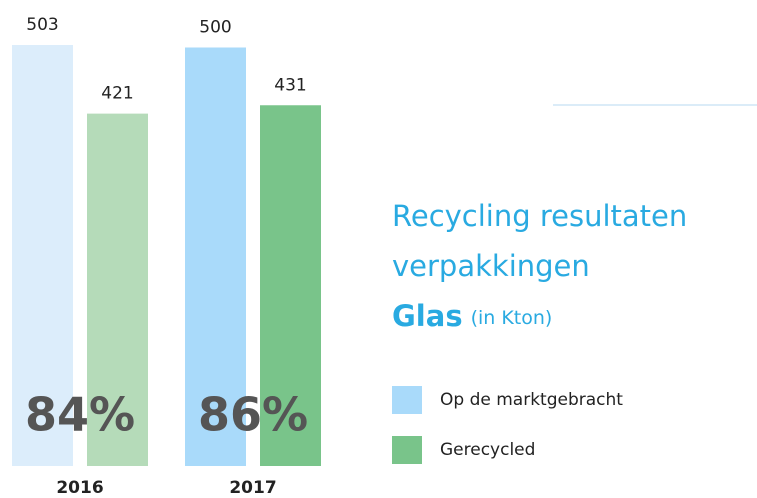 This screenshot has height=498, width=757. I want to click on subtitle-main: Glas, so click(427, 316).